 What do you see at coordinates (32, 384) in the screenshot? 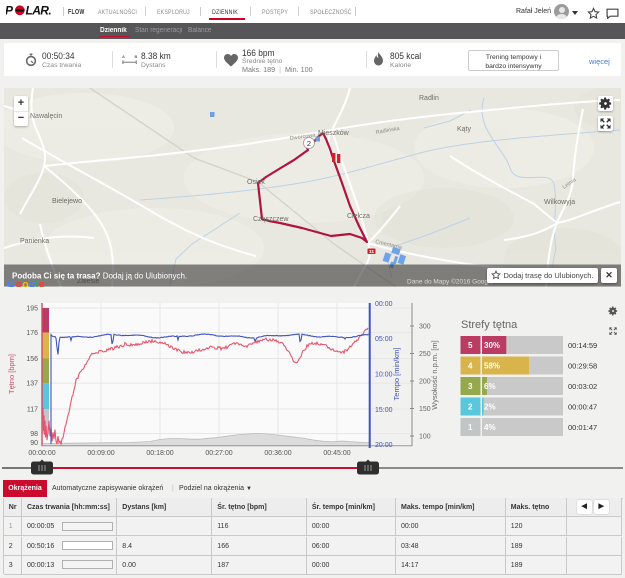
I see `svg-text: 137` at bounding box center [32, 384].